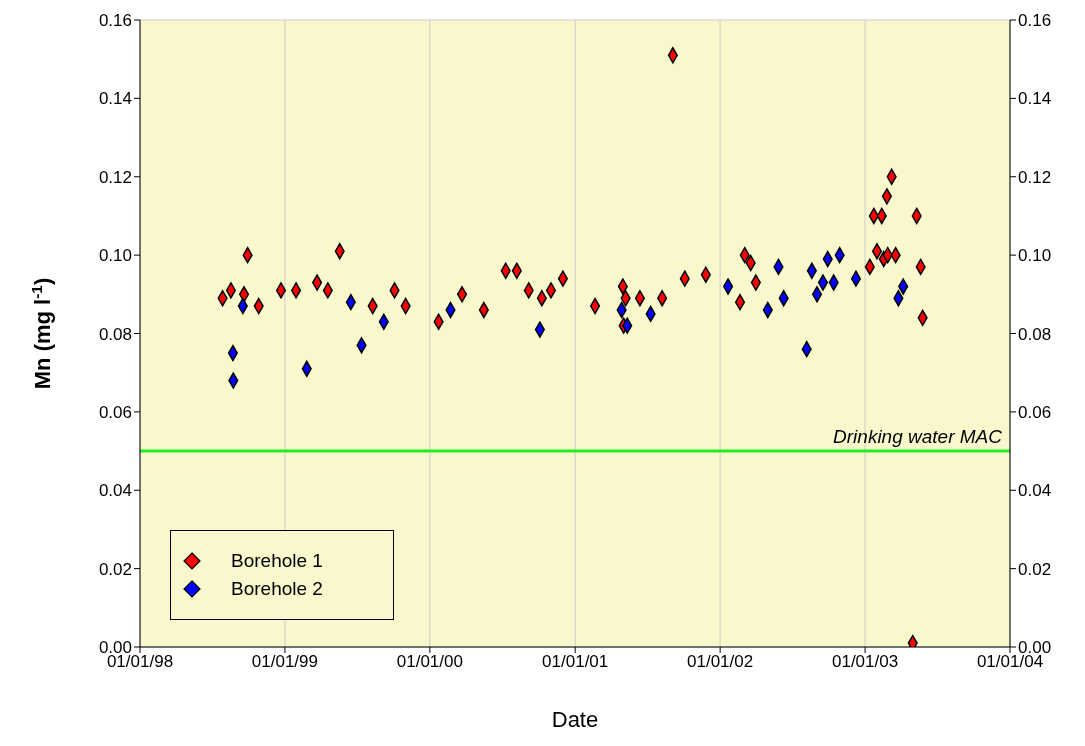 The height and width of the screenshot is (746, 1085). Describe the element at coordinates (1035, 177) in the screenshot. I see `y2-tick-label: 0.12` at that location.